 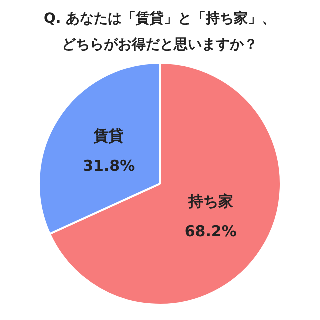 I want to click on slice-label: 持ち家, so click(x=210, y=201).